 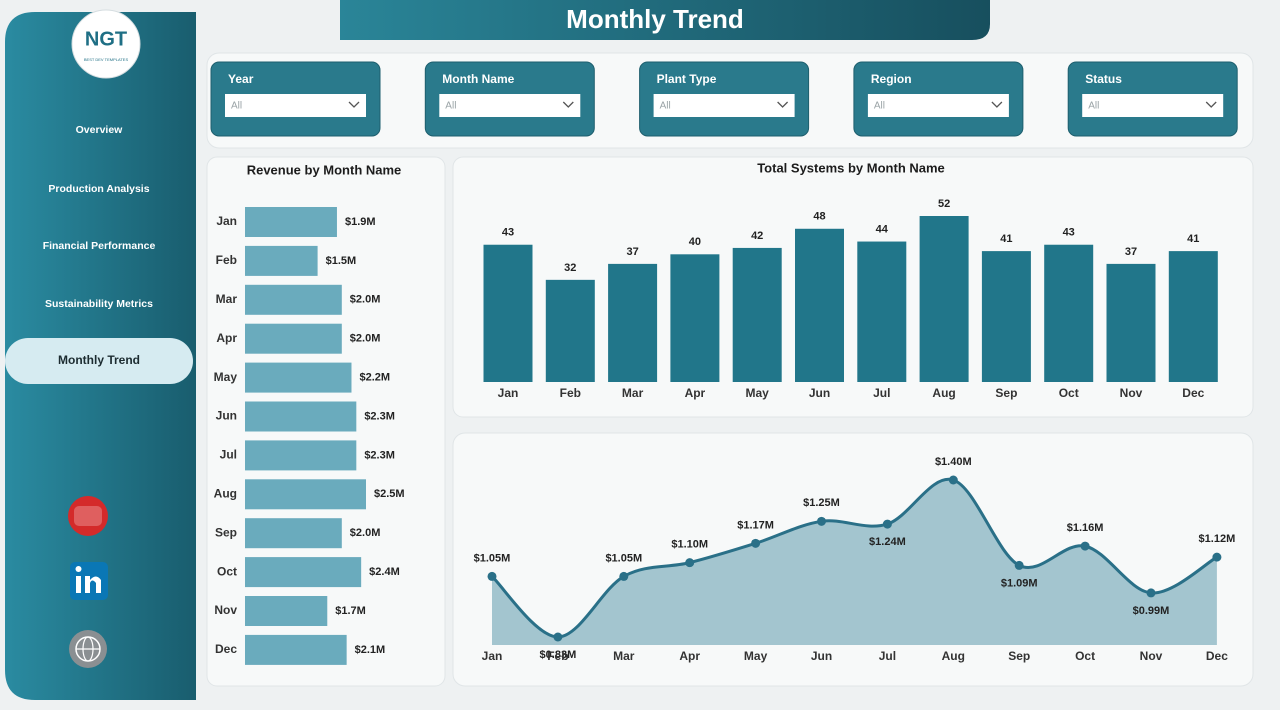 I want to click on data-label: $2.2M, so click(x=374, y=378).